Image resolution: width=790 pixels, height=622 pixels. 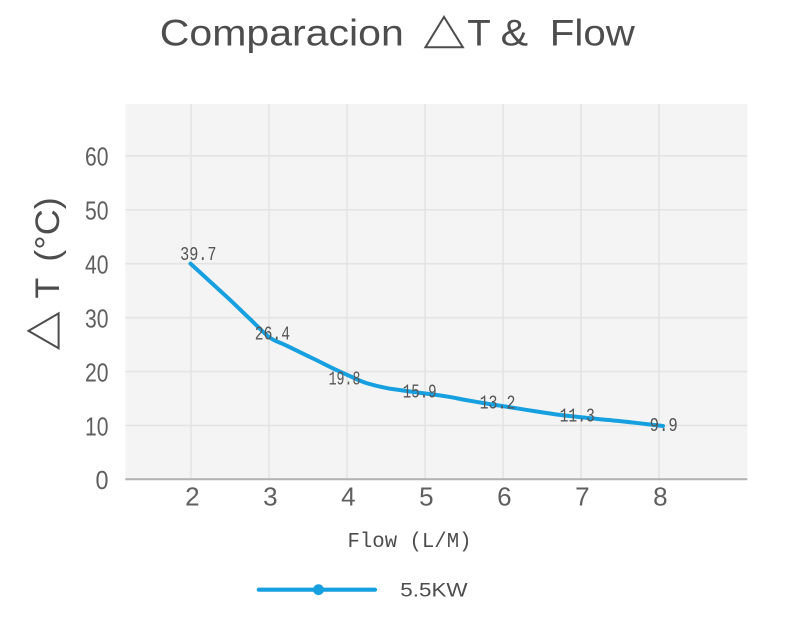 What do you see at coordinates (97, 373) in the screenshot?
I see `svg-text: 20` at bounding box center [97, 373].